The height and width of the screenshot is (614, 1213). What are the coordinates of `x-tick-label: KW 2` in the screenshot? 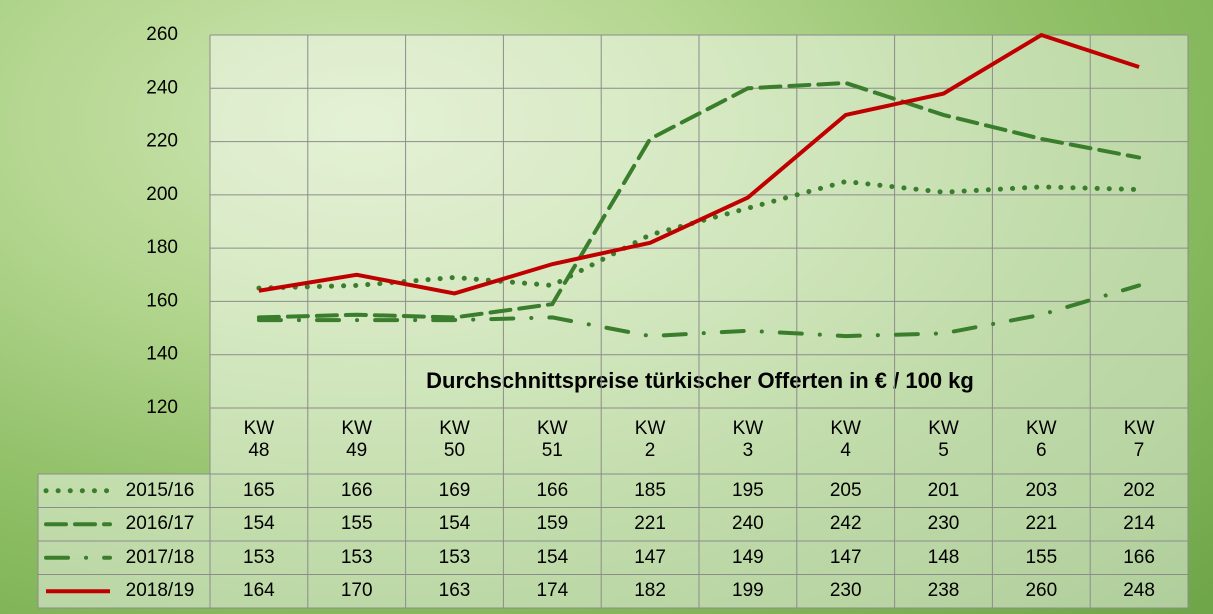 It's located at (650, 439).